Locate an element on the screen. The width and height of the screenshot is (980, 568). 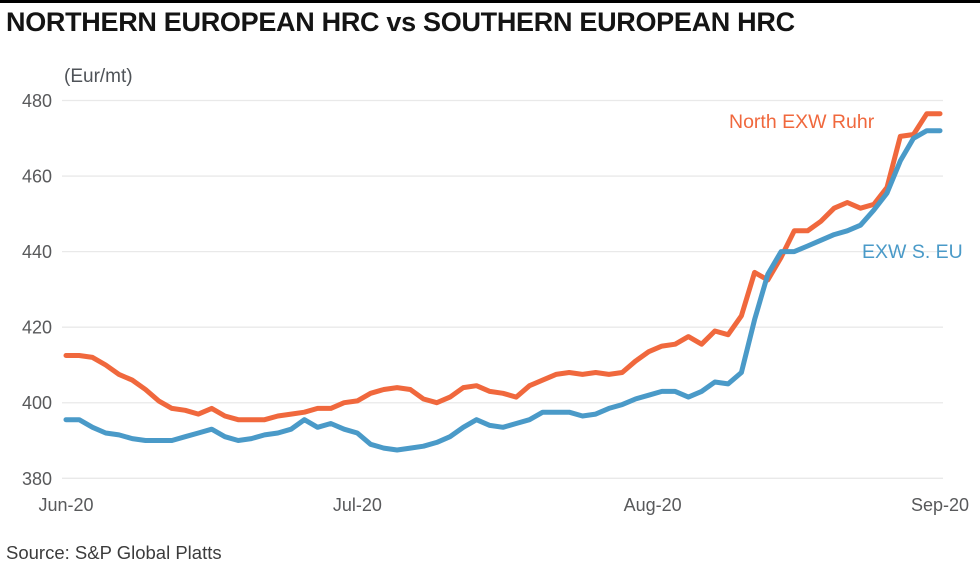
top-border-bar is located at coordinates (490, 1).